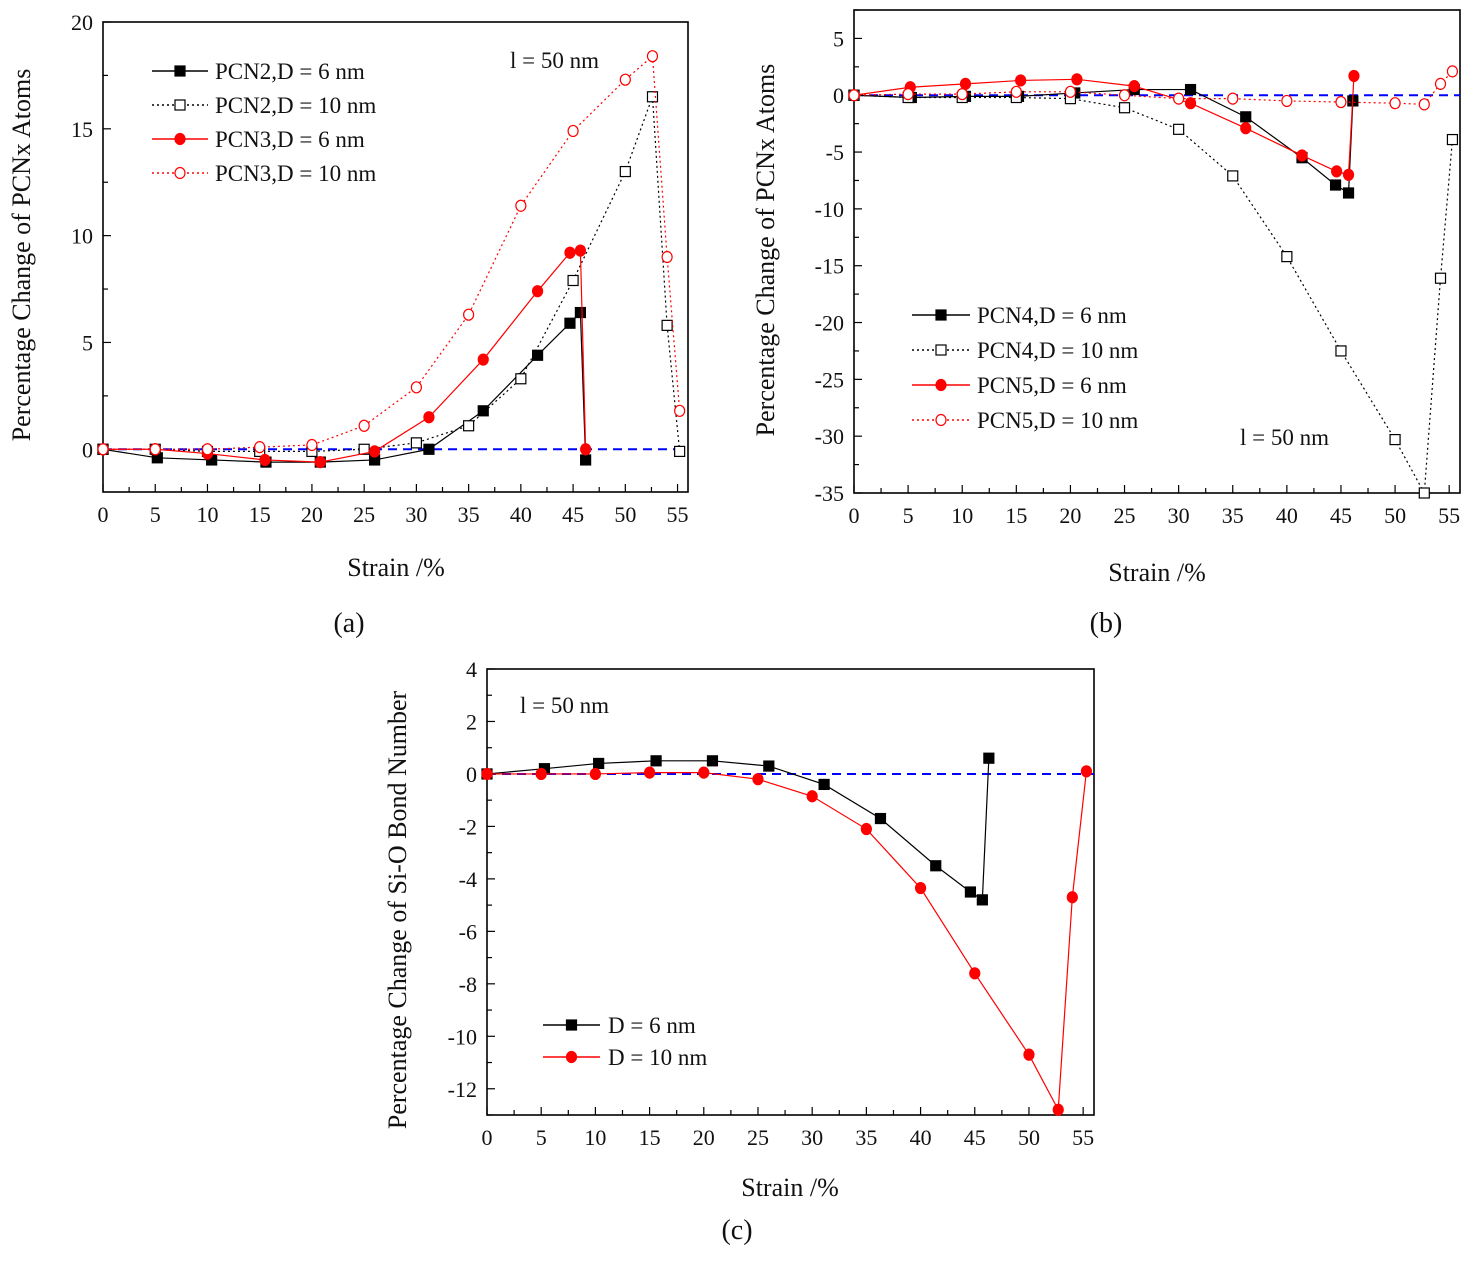  What do you see at coordinates (829, 266) in the screenshot?
I see `y-tick-label: -15` at bounding box center [829, 266].